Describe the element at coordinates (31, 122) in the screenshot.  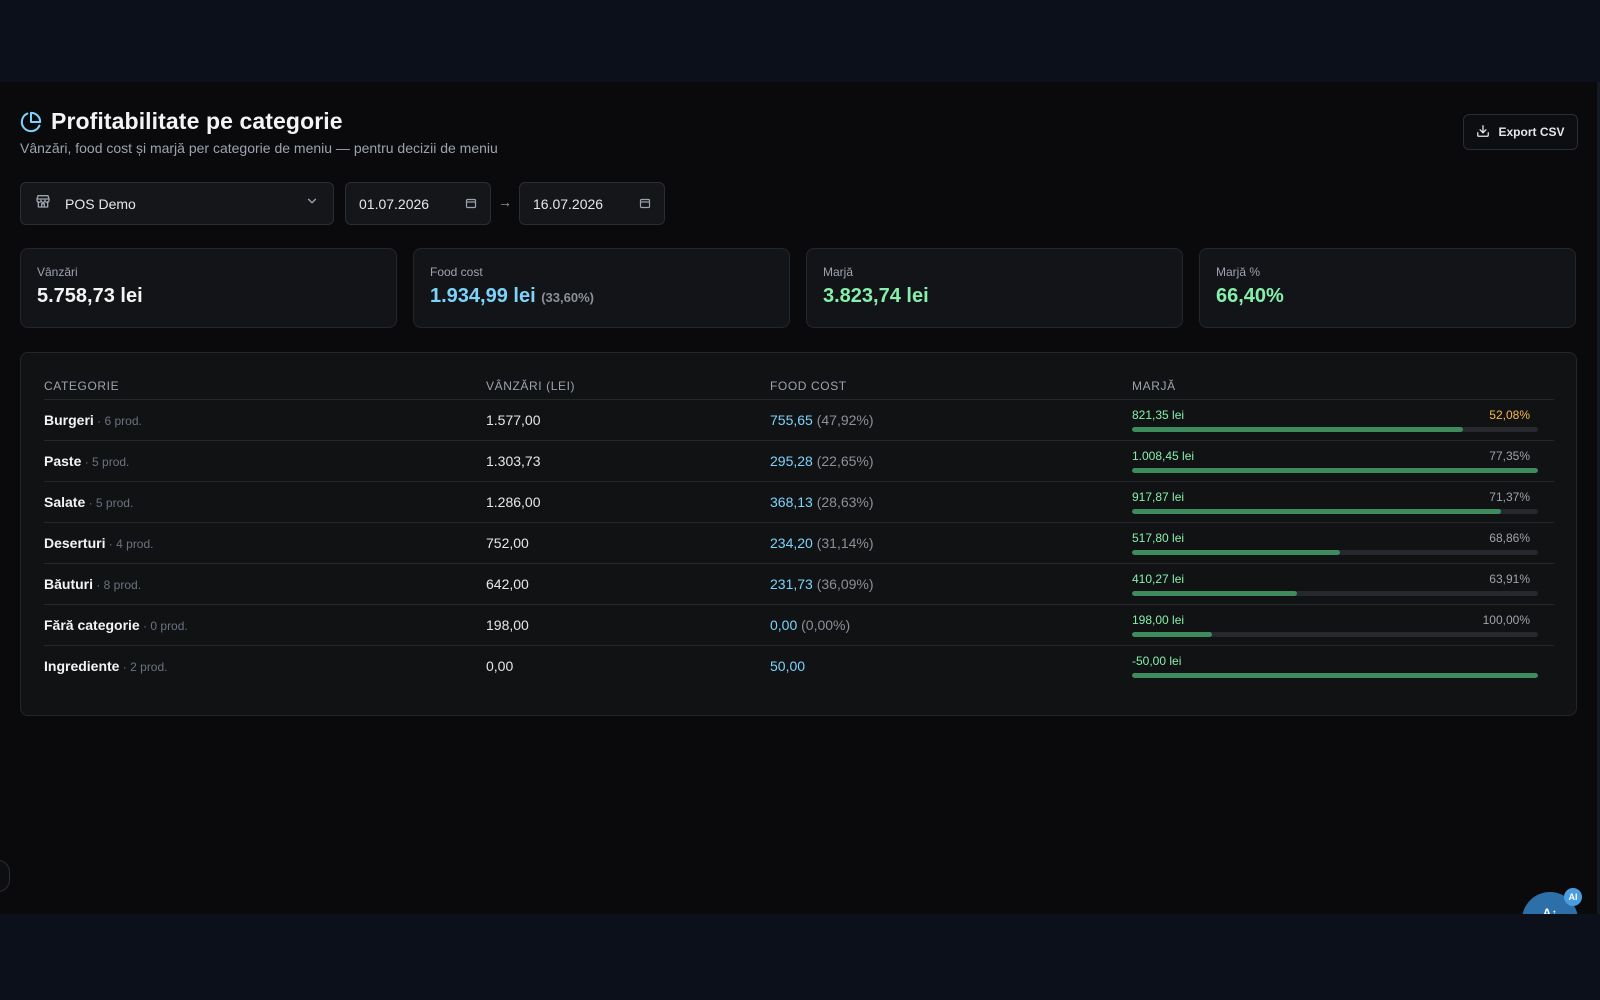
I see `pie-chart-icon` at that location.